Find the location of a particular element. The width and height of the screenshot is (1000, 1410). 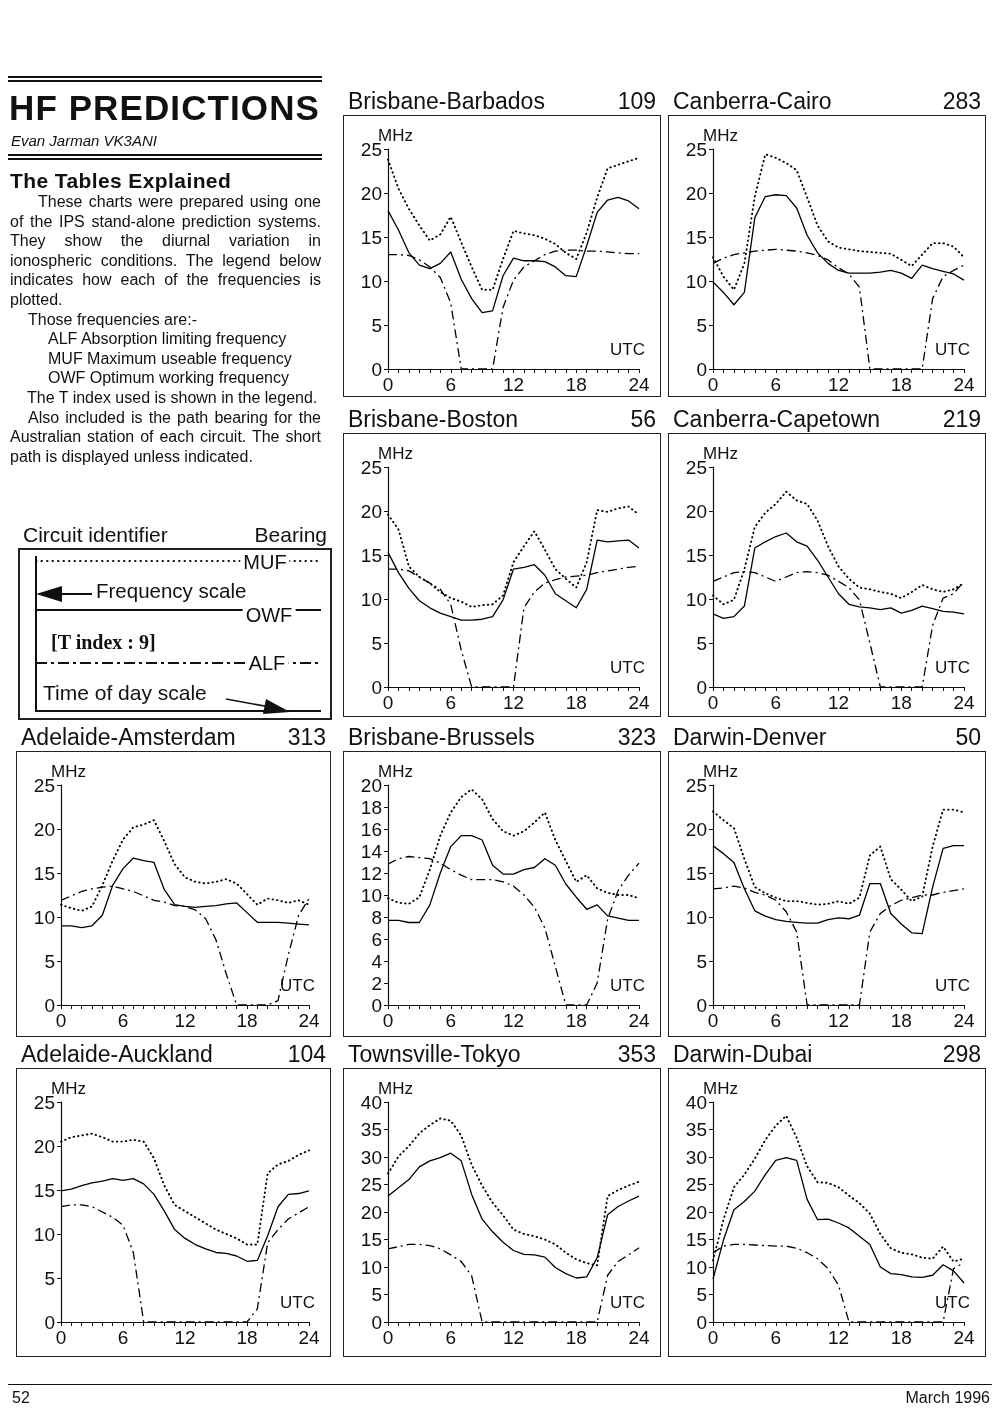

chart-title: Brisbane-Boston is located at coordinates (433, 419).